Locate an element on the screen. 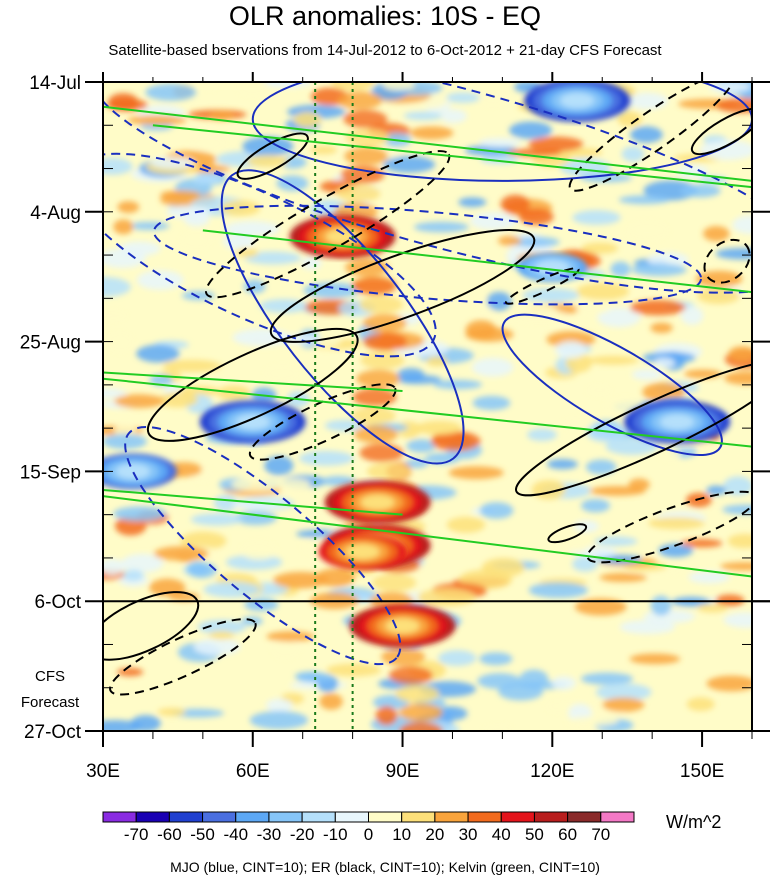 The height and width of the screenshot is (879, 770). colorbar-label: 60 is located at coordinates (567, 834).